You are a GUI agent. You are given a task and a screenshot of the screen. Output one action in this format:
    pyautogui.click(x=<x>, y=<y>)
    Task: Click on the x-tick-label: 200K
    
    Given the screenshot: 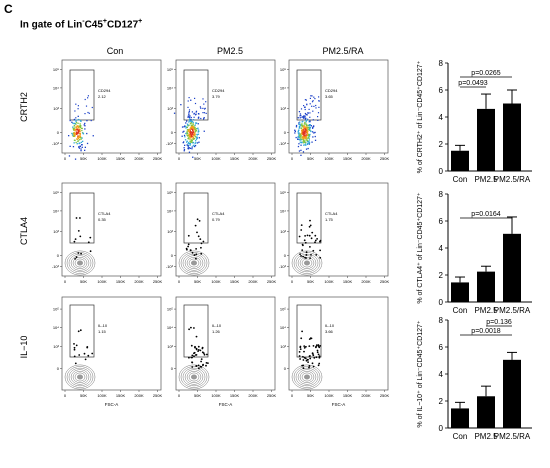 What is the action you would take?
    pyautogui.click(x=366, y=158)
    